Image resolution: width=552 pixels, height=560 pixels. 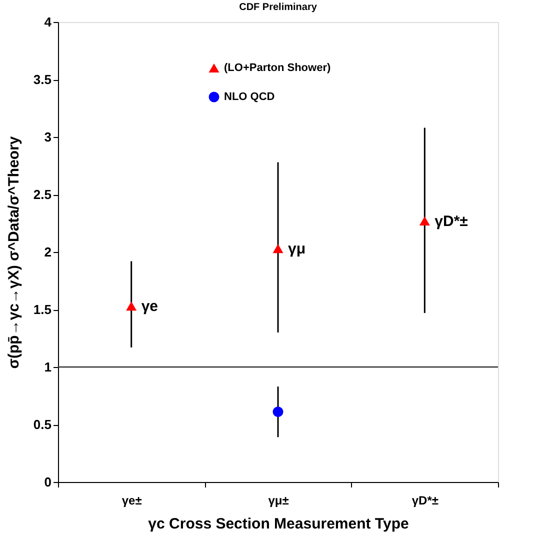 I want to click on x-tick-label: γμ±, so click(x=279, y=501).